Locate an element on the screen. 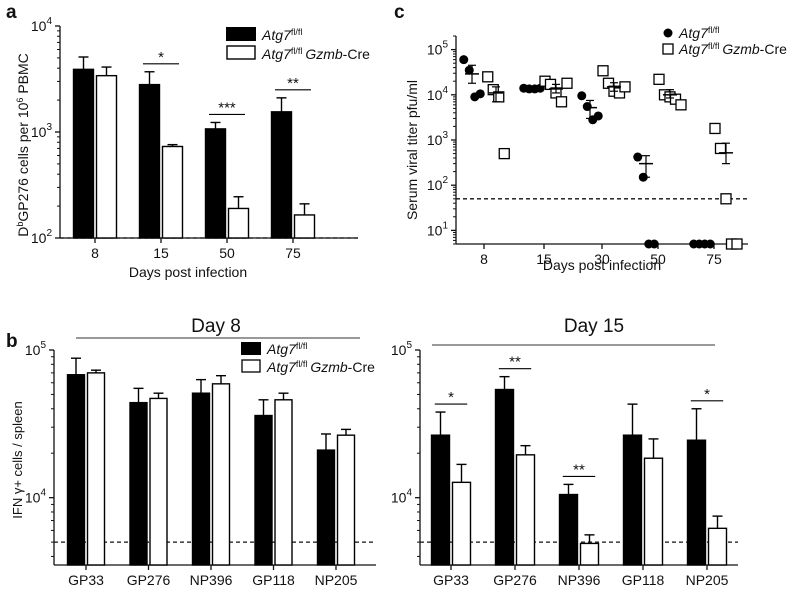  legend-ko-swatch is located at coordinates (241, 52).